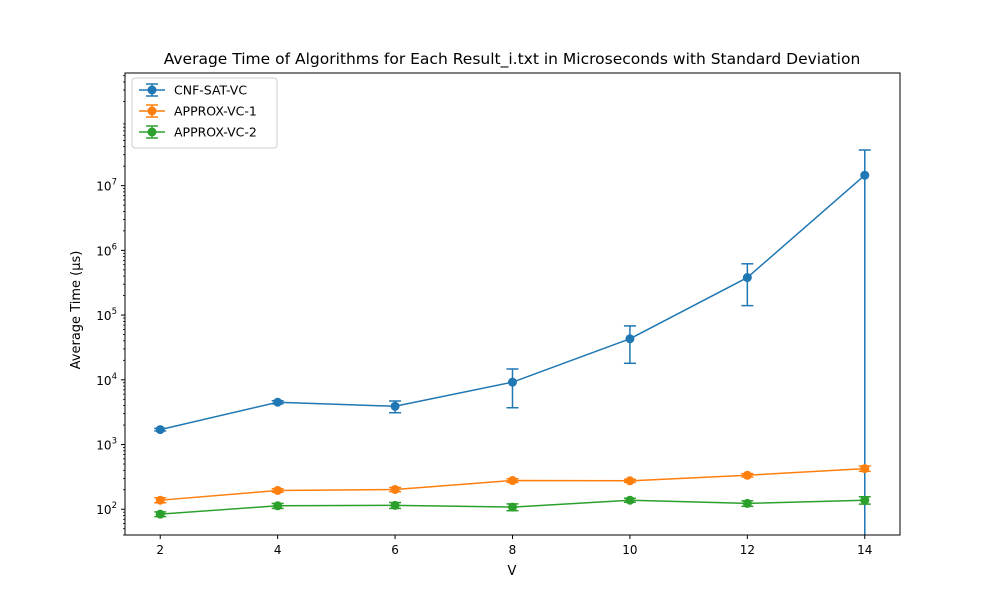 This screenshot has height=600, width=1000. I want to click on y-tick-exponent: 2, so click(114, 506).